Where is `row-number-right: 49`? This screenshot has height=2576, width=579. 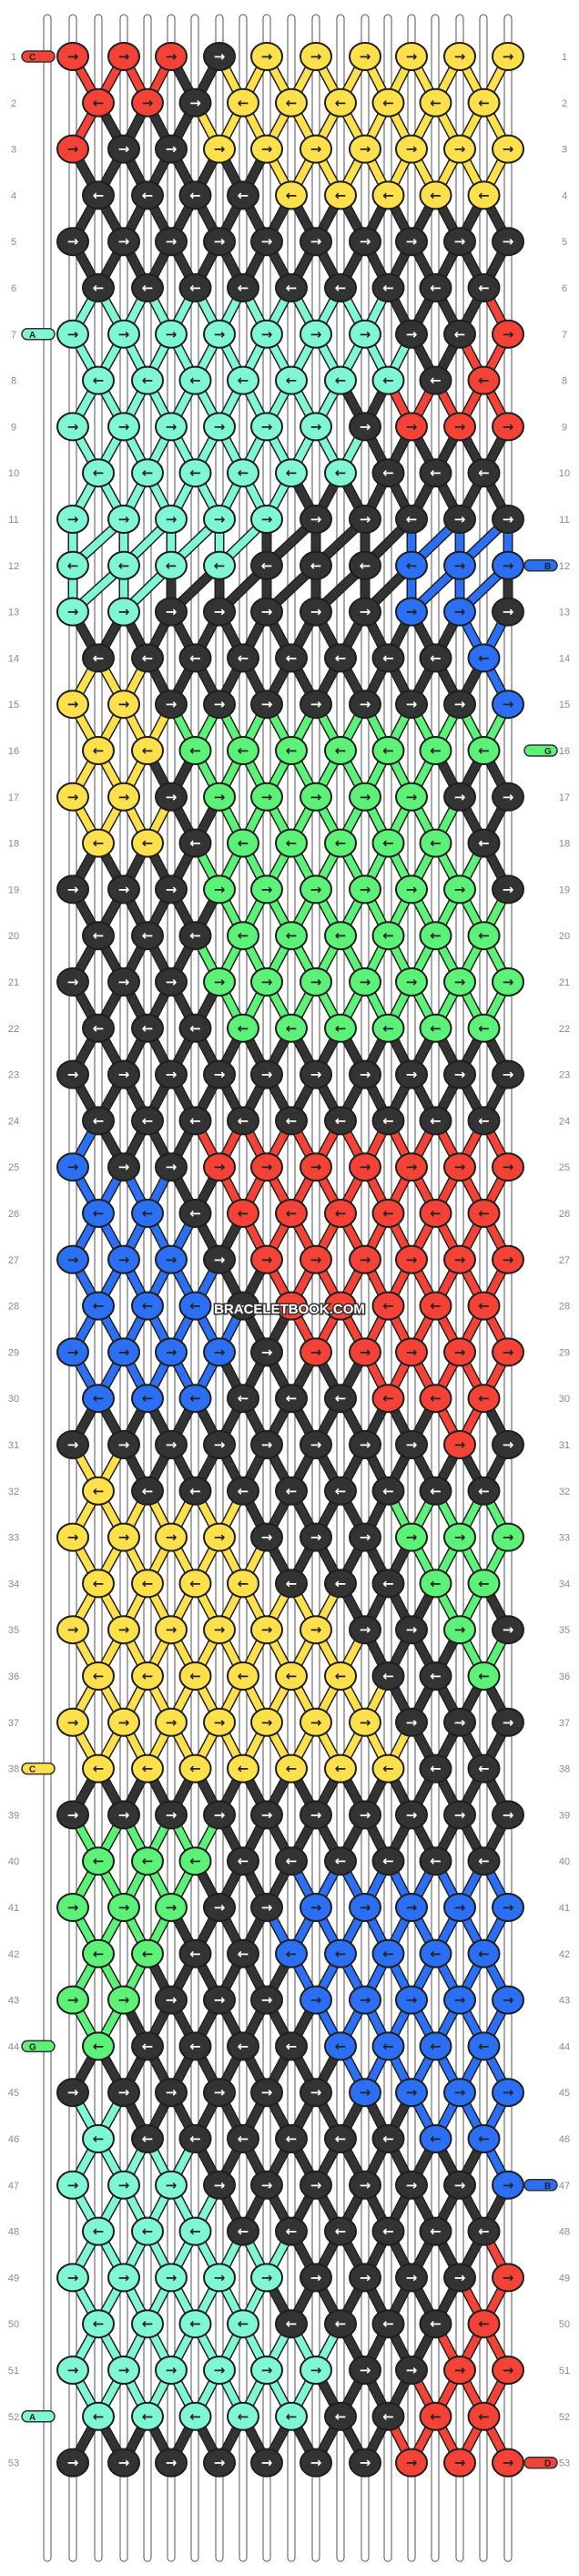
row-number-right: 49 is located at coordinates (564, 2279).